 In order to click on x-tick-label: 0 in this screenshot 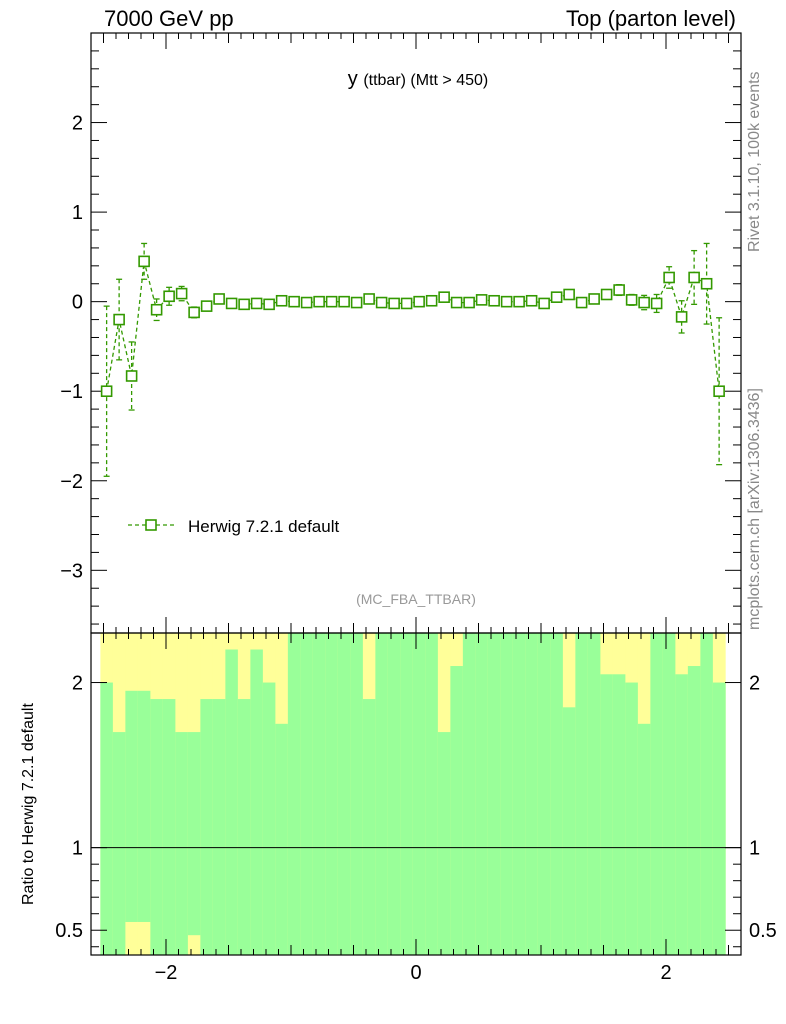, I will do `click(415, 973)`.